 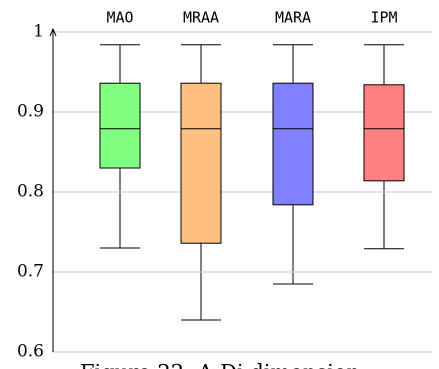 I want to click on y-tick-label: 0.8, so click(x=30, y=192).